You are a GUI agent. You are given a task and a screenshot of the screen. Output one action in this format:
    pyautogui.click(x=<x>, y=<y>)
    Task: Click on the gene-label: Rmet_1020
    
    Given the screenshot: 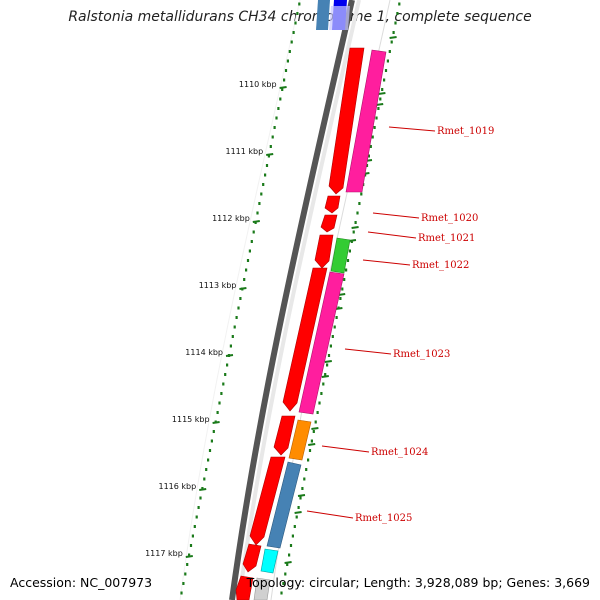 What is the action you would take?
    pyautogui.click(x=449, y=218)
    